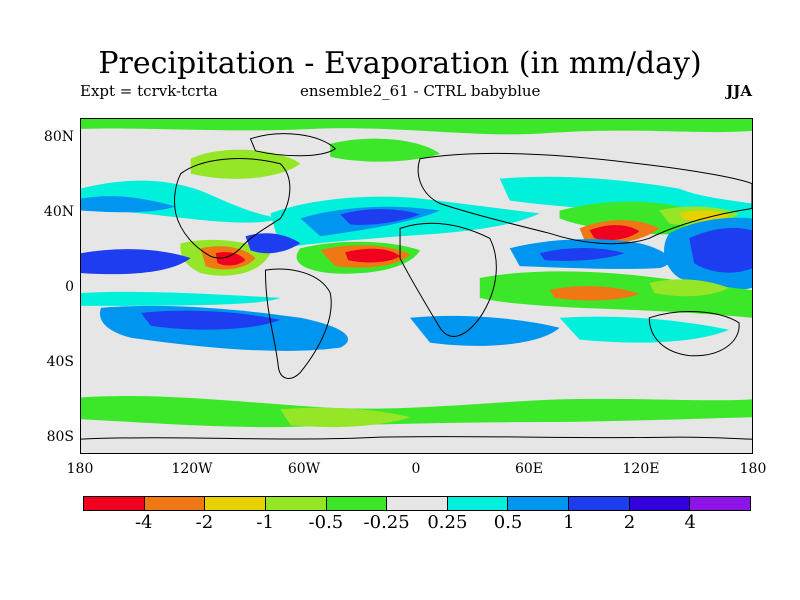 The width and height of the screenshot is (800, 600). Describe the element at coordinates (641, 469) in the screenshot. I see `x-tick-120e: 120E` at that location.